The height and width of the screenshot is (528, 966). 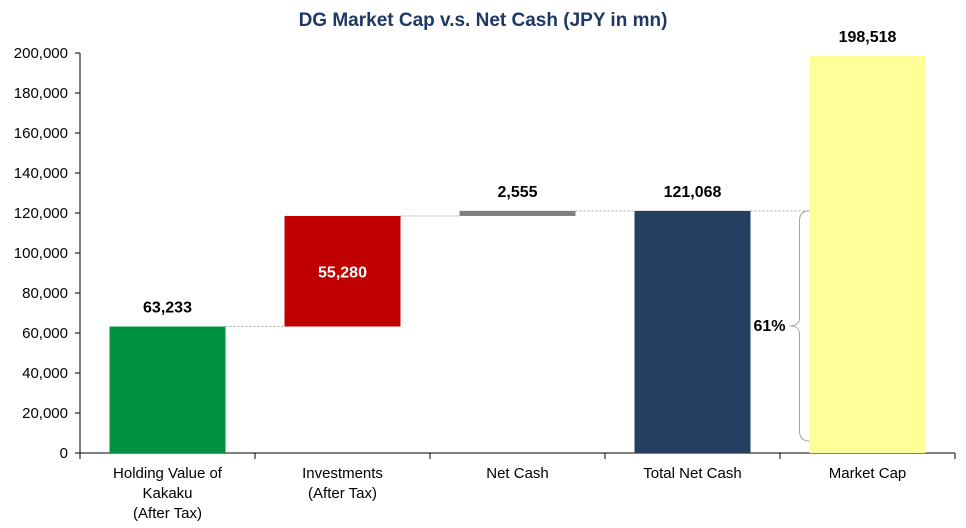 What do you see at coordinates (45, 293) in the screenshot?
I see `y-tick-label: 80,000` at bounding box center [45, 293].